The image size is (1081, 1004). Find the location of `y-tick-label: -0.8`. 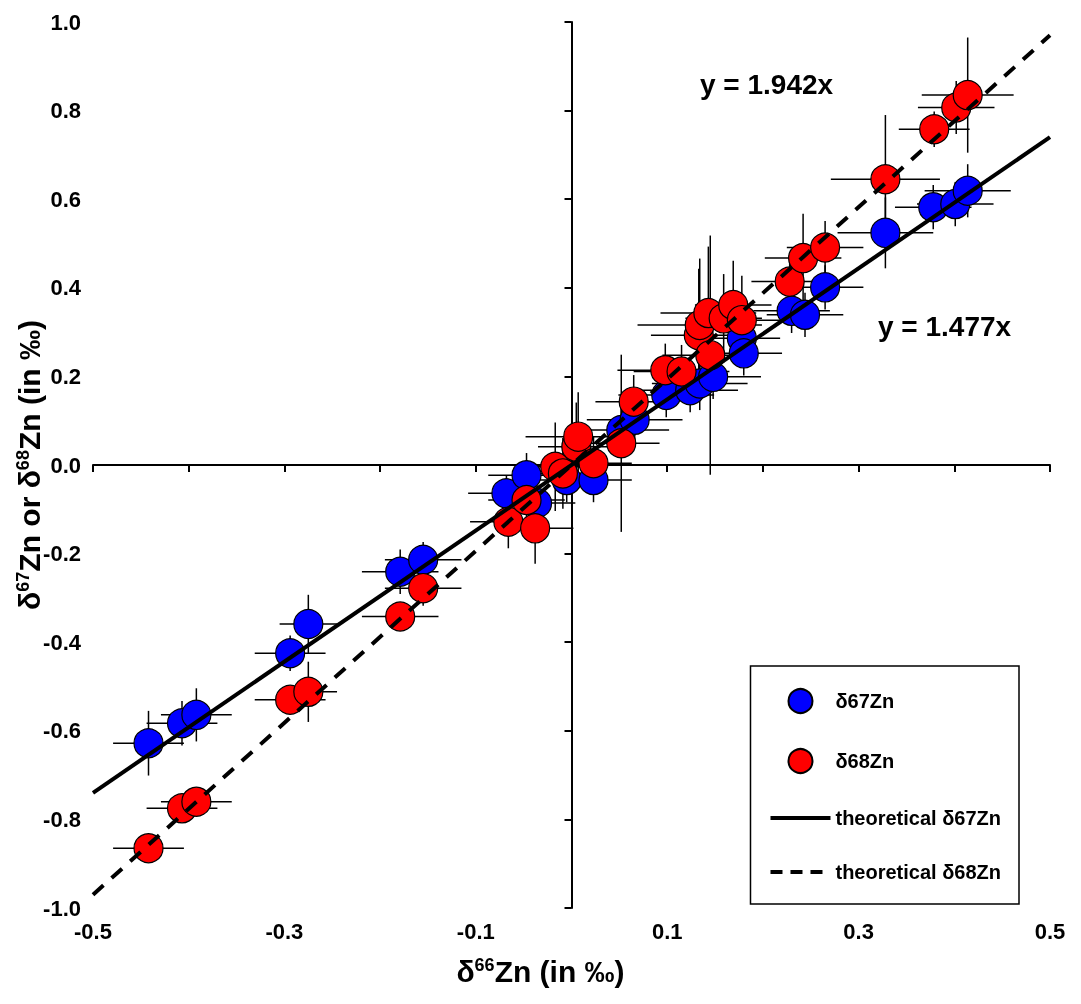

y-tick-label: -0.8 is located at coordinates (62, 819).